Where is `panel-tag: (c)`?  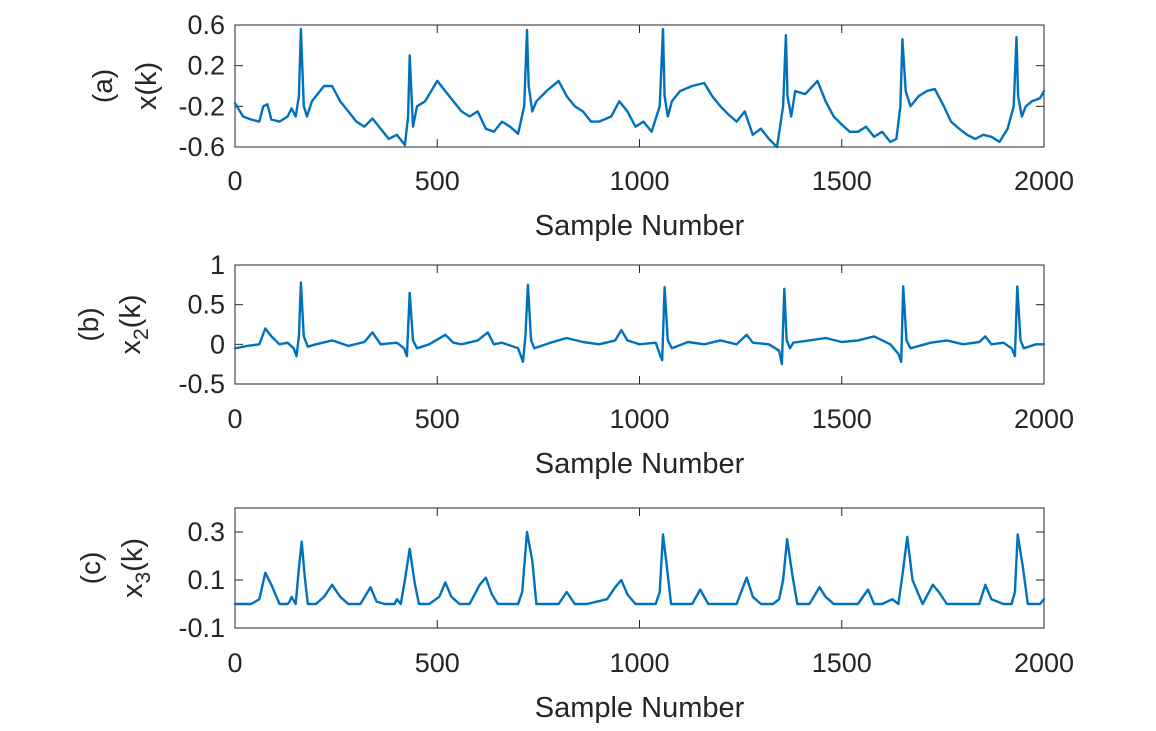
panel-tag: (c) is located at coordinates (90, 568).